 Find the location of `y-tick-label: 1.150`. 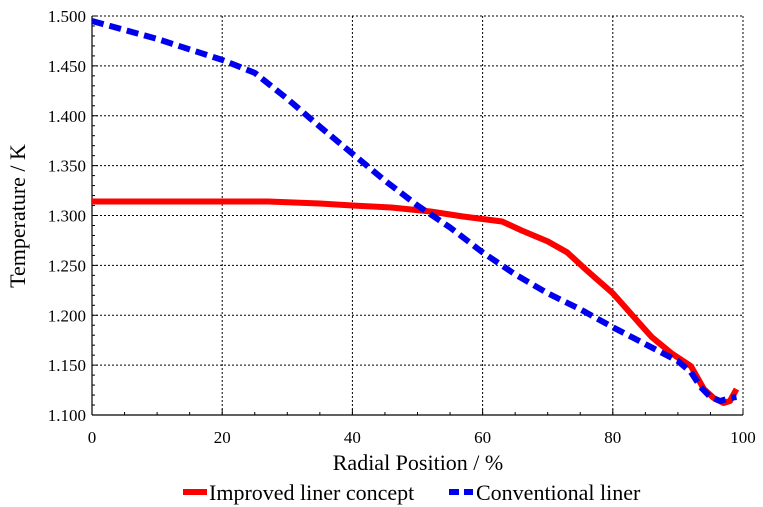

y-tick-label: 1.150 is located at coordinates (67, 365).